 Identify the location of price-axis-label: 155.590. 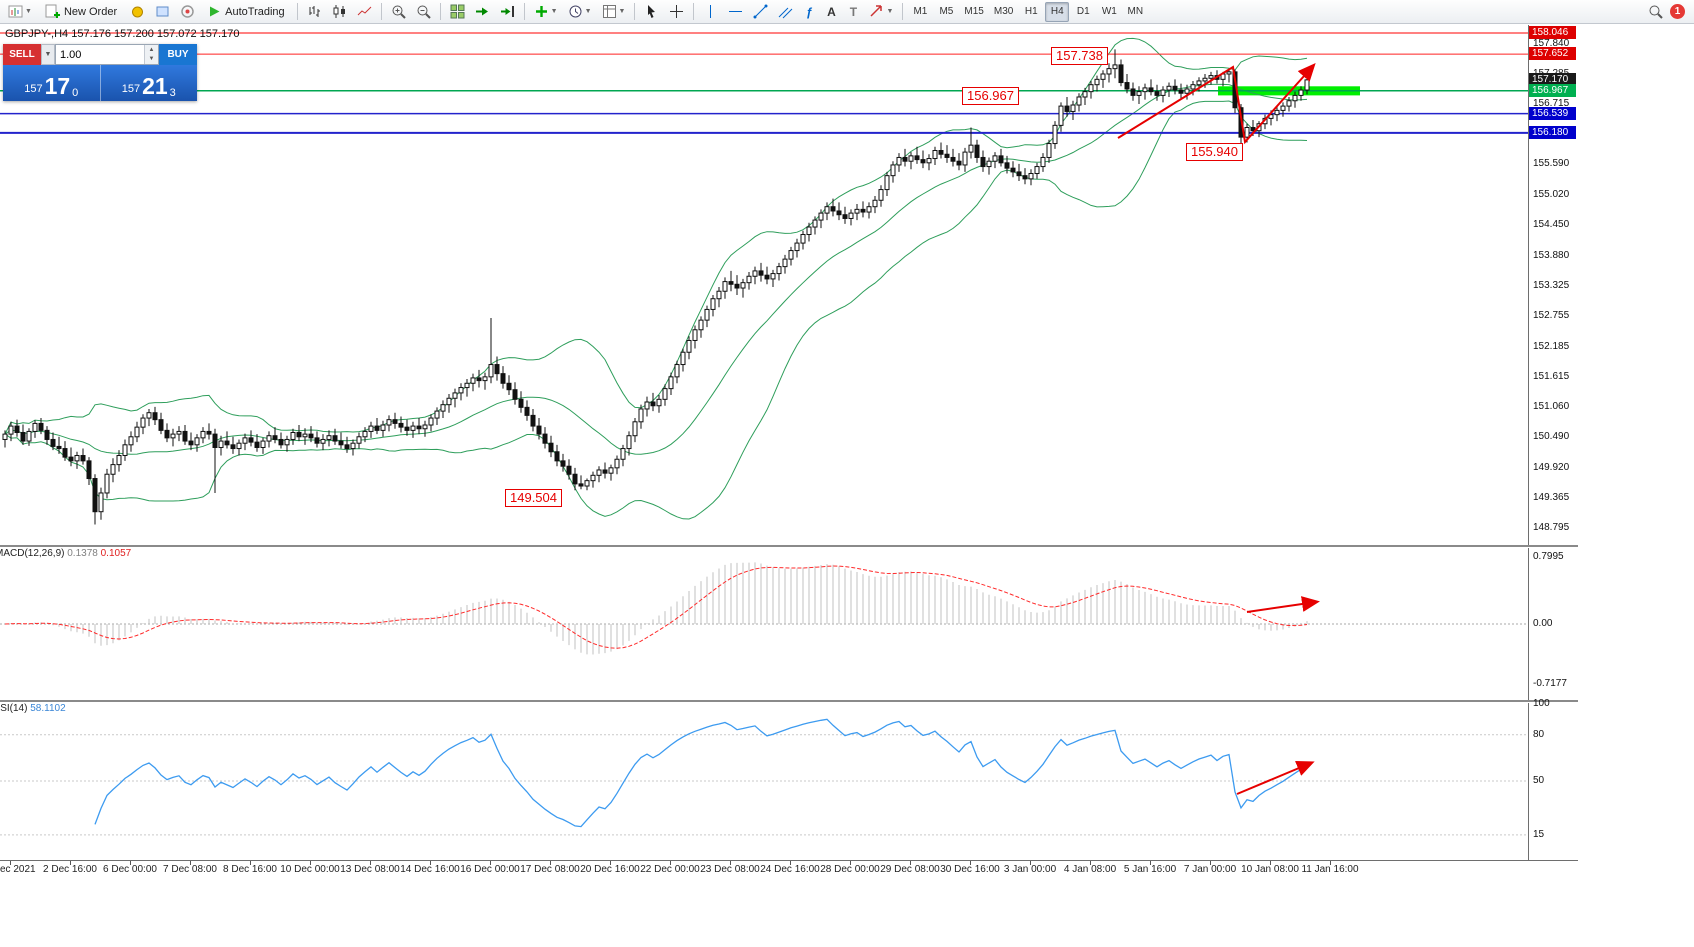
(1551, 164).